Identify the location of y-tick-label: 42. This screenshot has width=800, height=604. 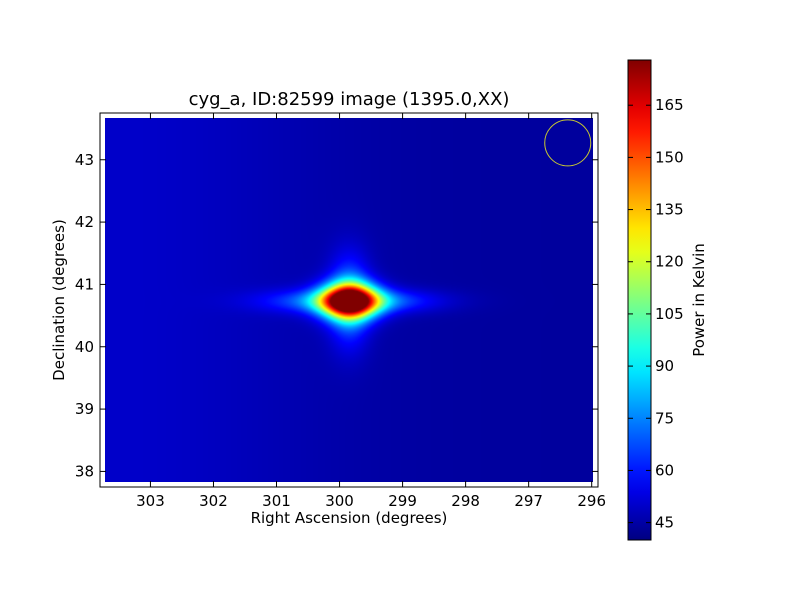
(84, 222).